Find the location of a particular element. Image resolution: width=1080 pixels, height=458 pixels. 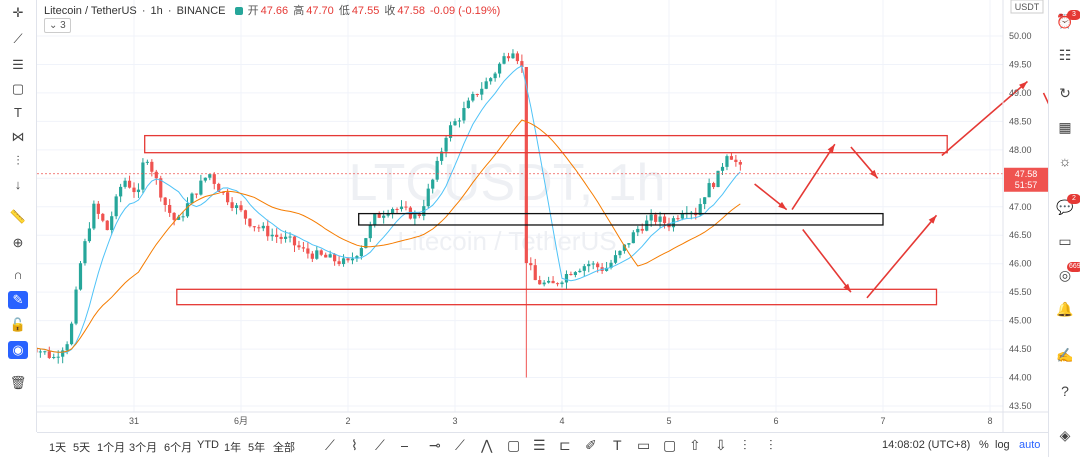

y-tick-label: 48.50 is located at coordinates (1020, 121).